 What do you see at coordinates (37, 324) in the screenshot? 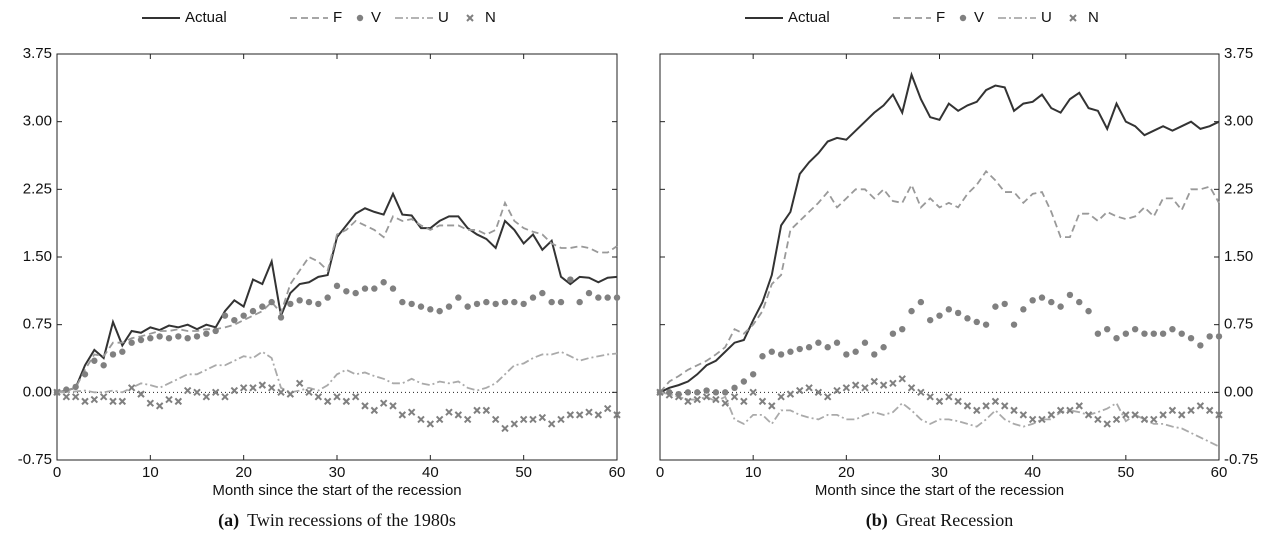
I see `y-tick-label: 0.75` at bounding box center [37, 324].